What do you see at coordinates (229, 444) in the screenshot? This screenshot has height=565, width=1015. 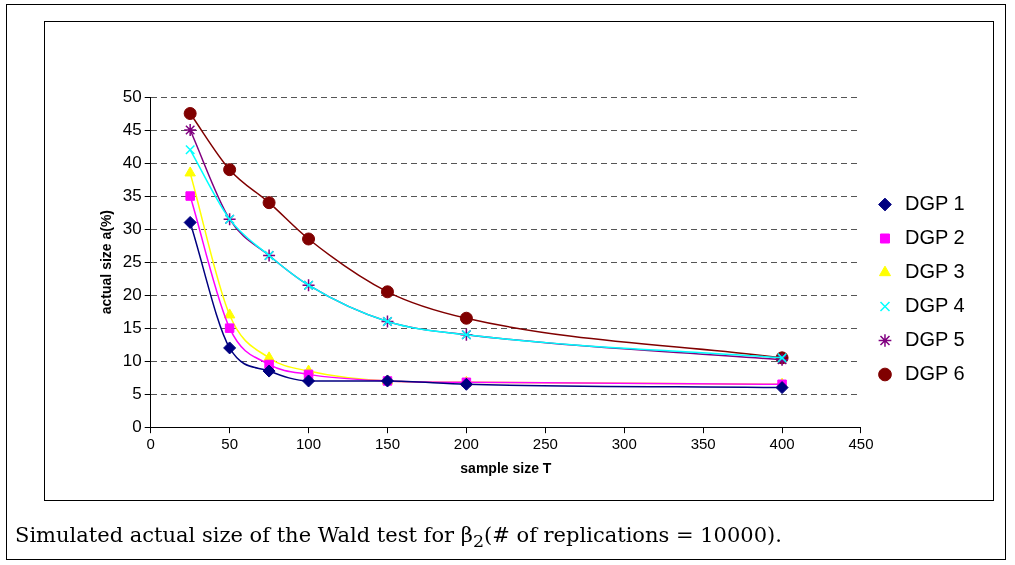 I see `x-tick-label: 50` at bounding box center [229, 444].